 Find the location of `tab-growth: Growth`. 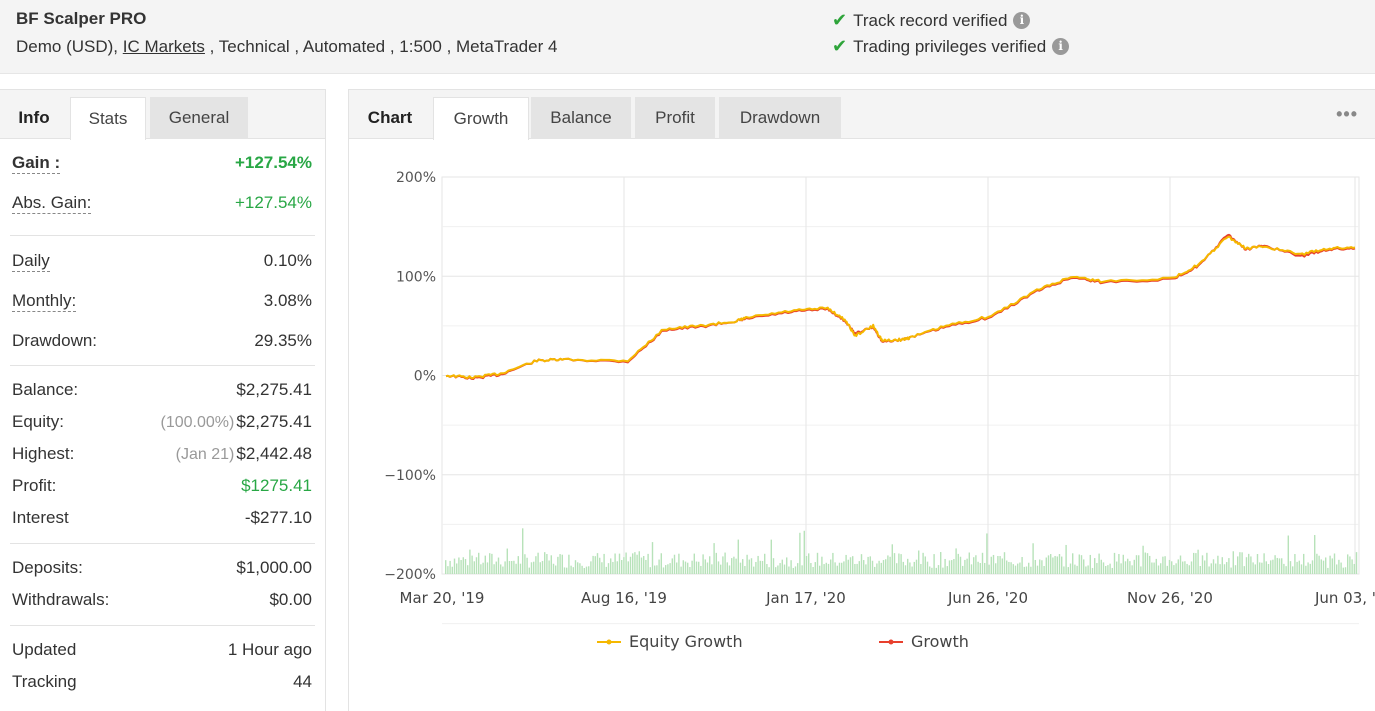

tab-growth: Growth is located at coordinates (481, 118).